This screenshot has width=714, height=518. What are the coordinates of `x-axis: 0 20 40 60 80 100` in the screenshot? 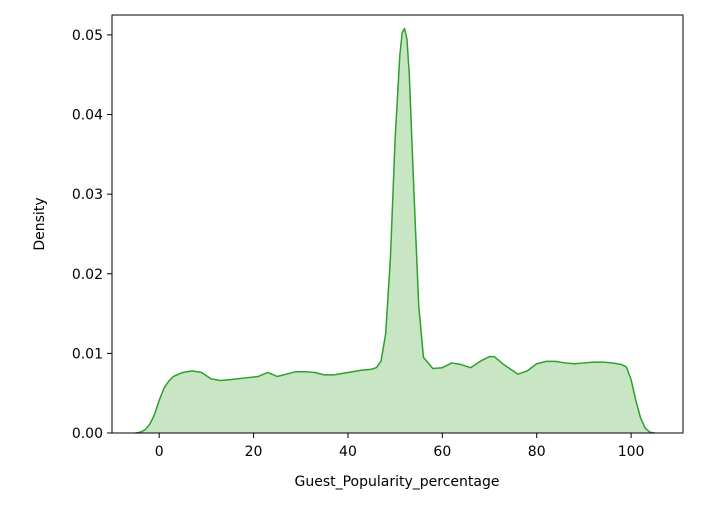 It's located at (400, 446).